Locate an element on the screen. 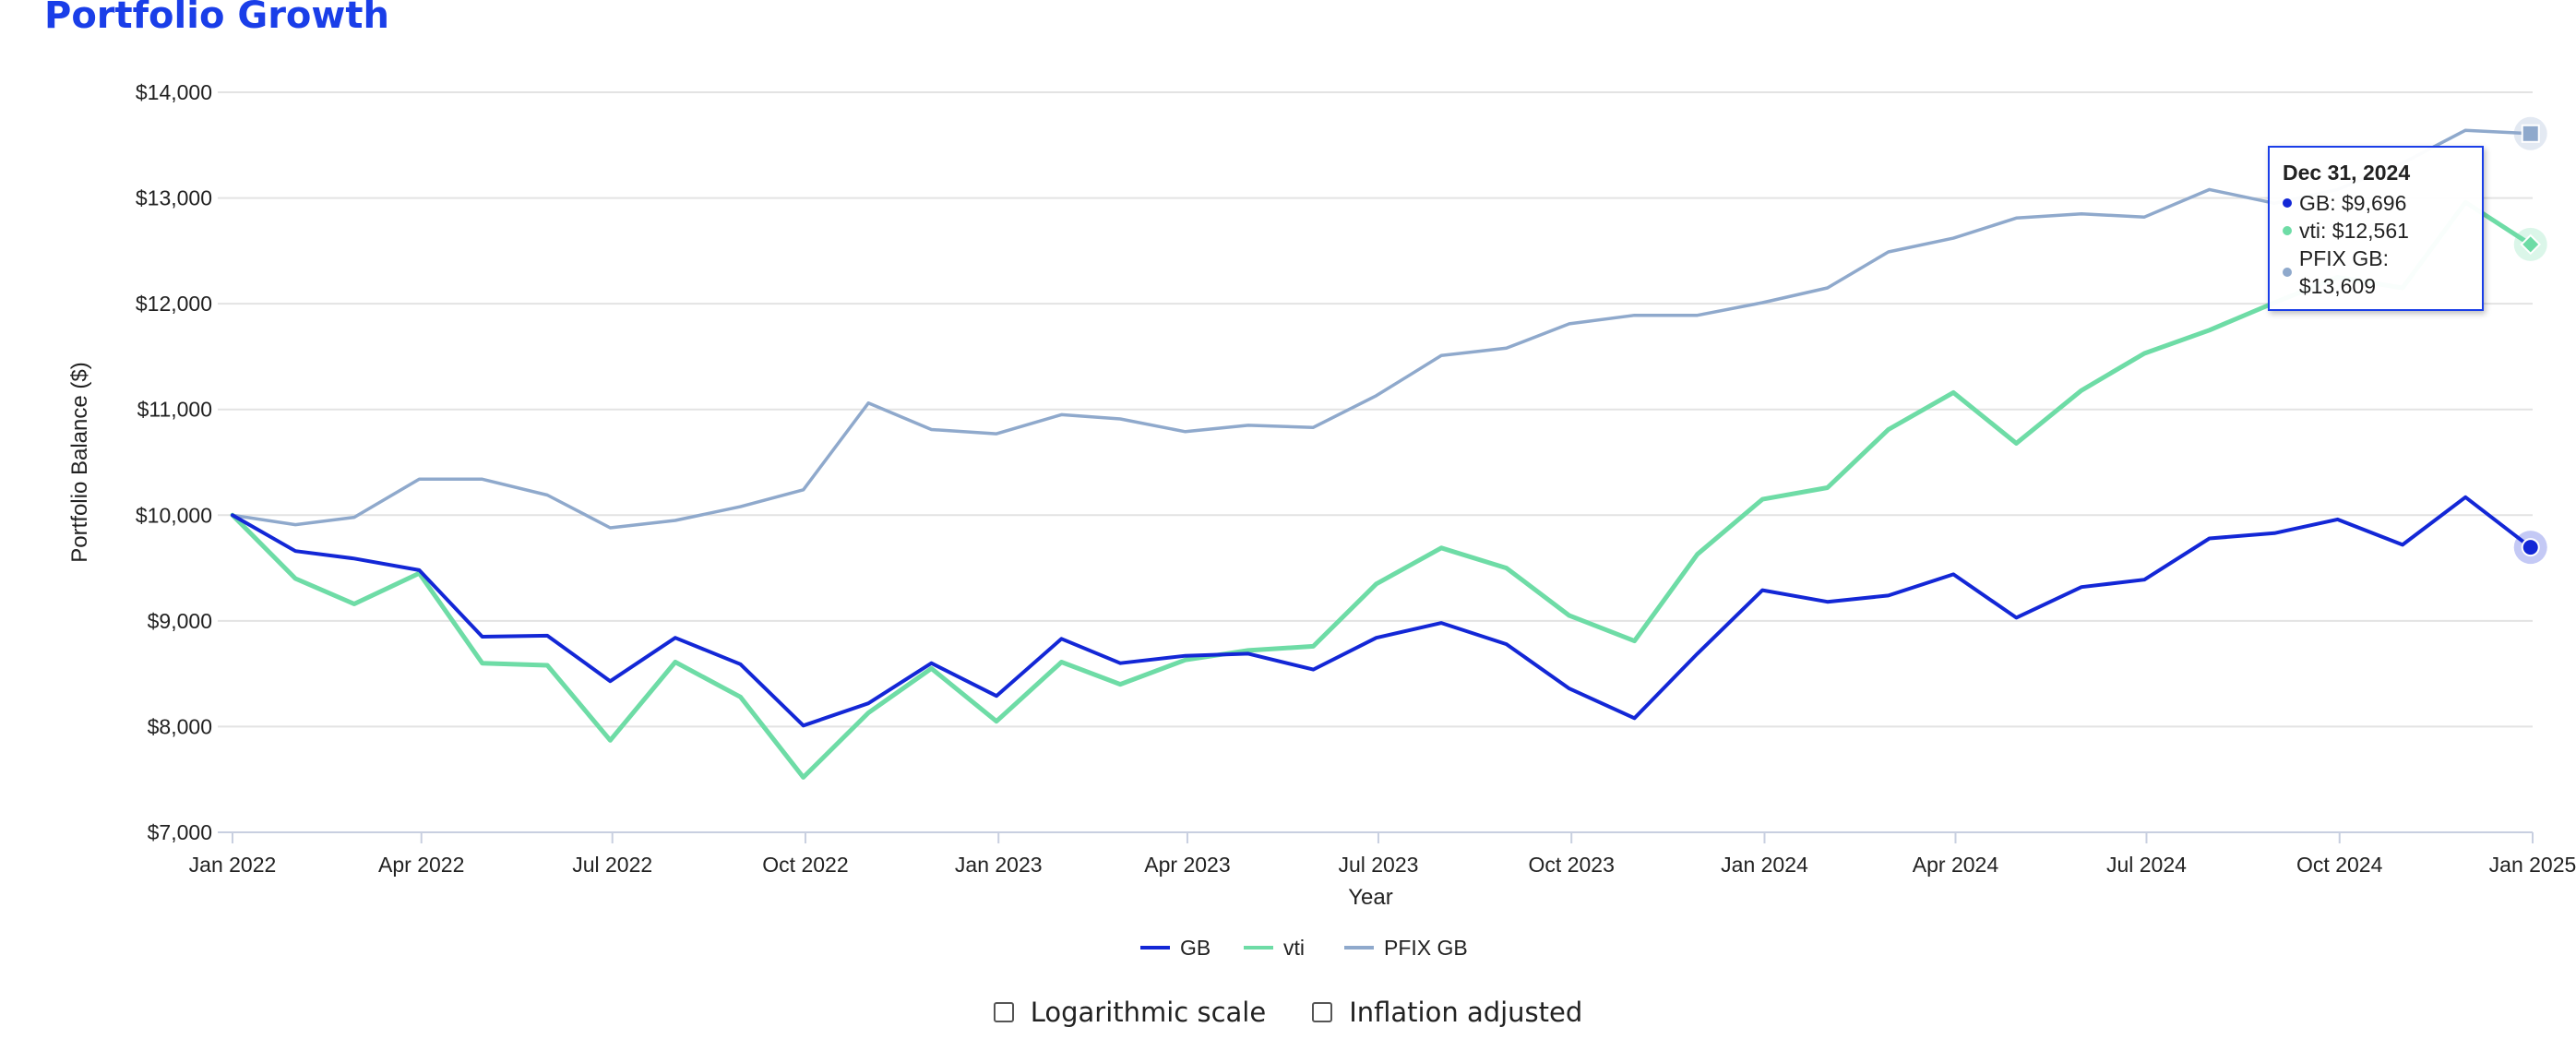  tooltip-row-vti: vti: $12,561 is located at coordinates (2376, 231).